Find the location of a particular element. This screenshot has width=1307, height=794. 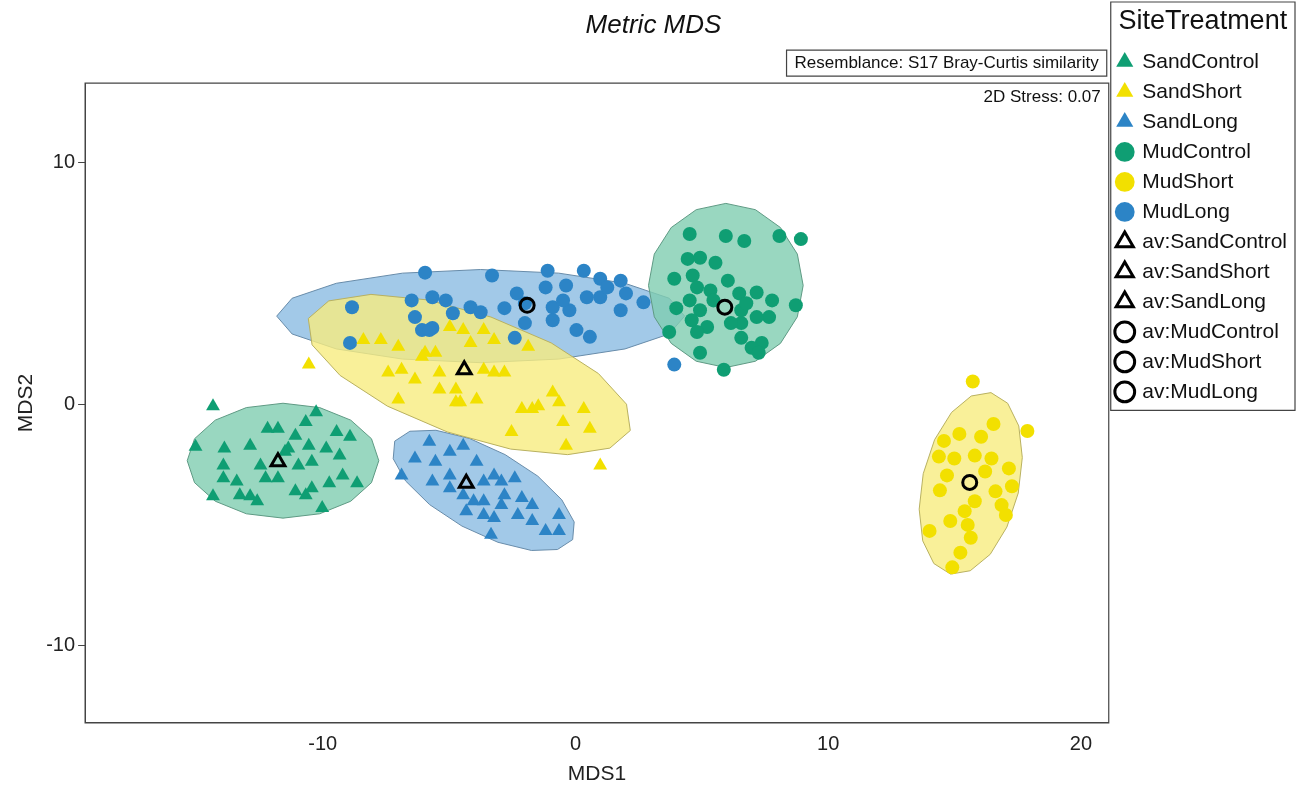

legend-label: SandControl is located at coordinates (1200, 60).